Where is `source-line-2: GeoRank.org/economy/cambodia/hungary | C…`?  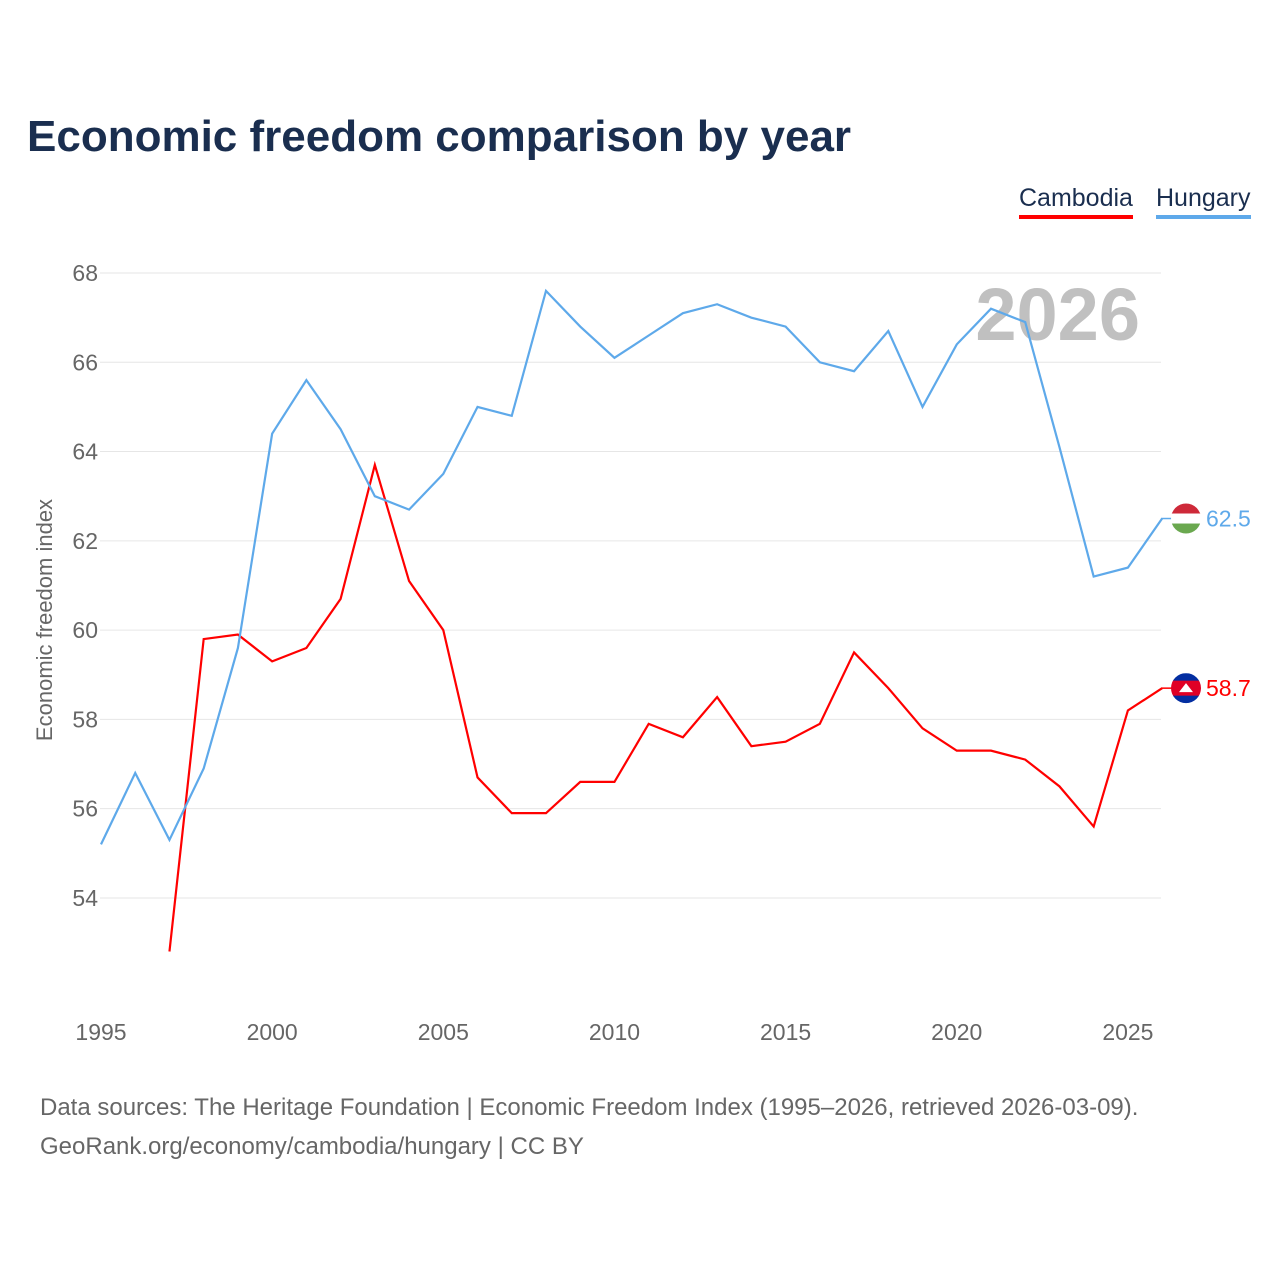 source-line-2: GeoRank.org/economy/cambodia/hungary | C… is located at coordinates (312, 1146).